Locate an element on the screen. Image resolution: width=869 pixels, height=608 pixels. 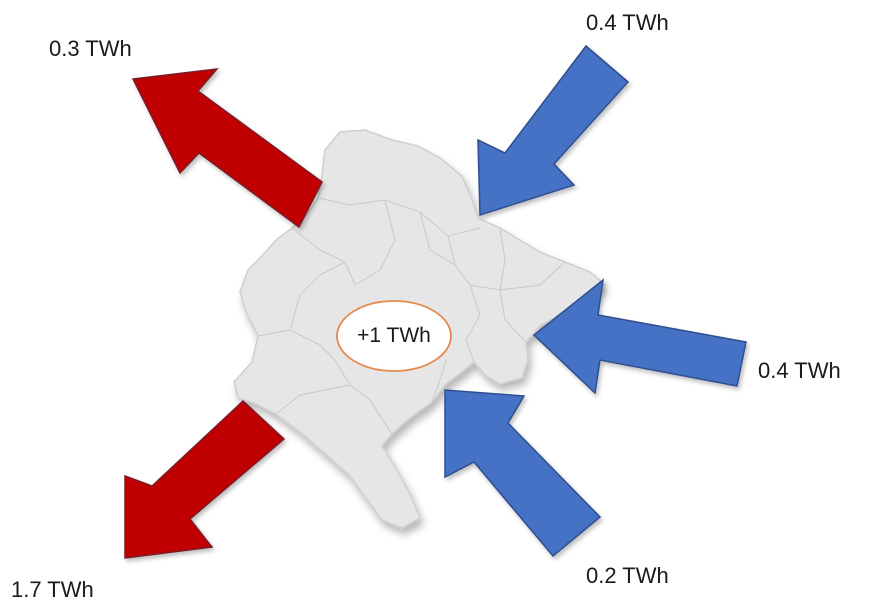
export-arrow-northwest is located at coordinates (227, 148).